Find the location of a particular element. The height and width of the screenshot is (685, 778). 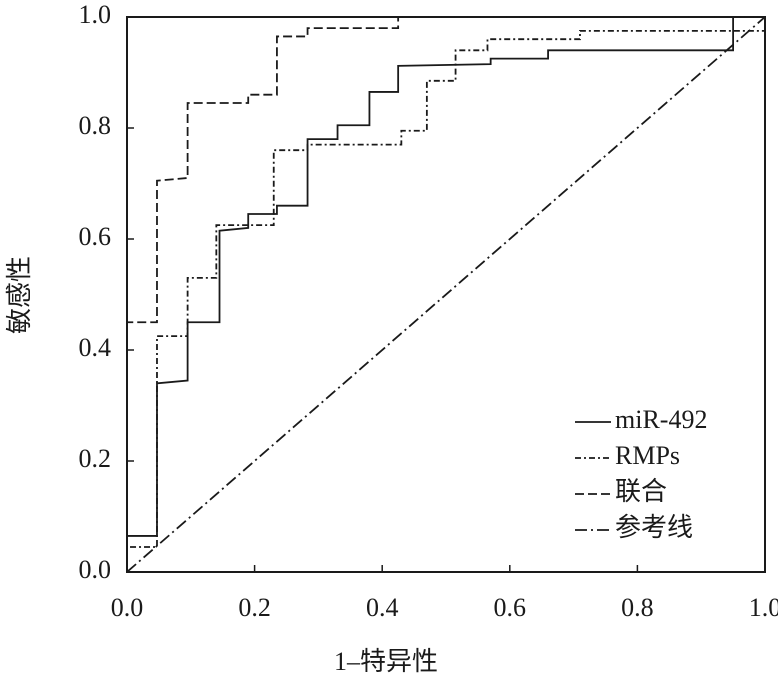

y-tick-label: 0.2 is located at coordinates (95, 458).